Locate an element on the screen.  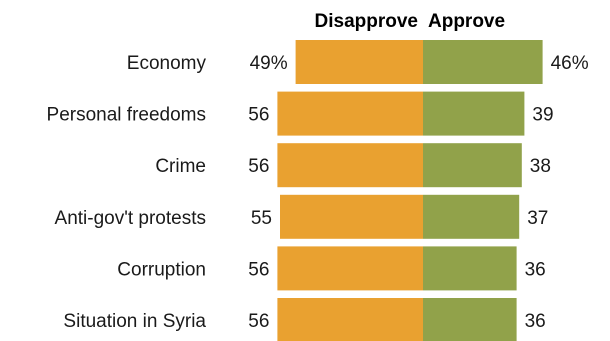
value-label-disapprove: 55 is located at coordinates (261, 218).